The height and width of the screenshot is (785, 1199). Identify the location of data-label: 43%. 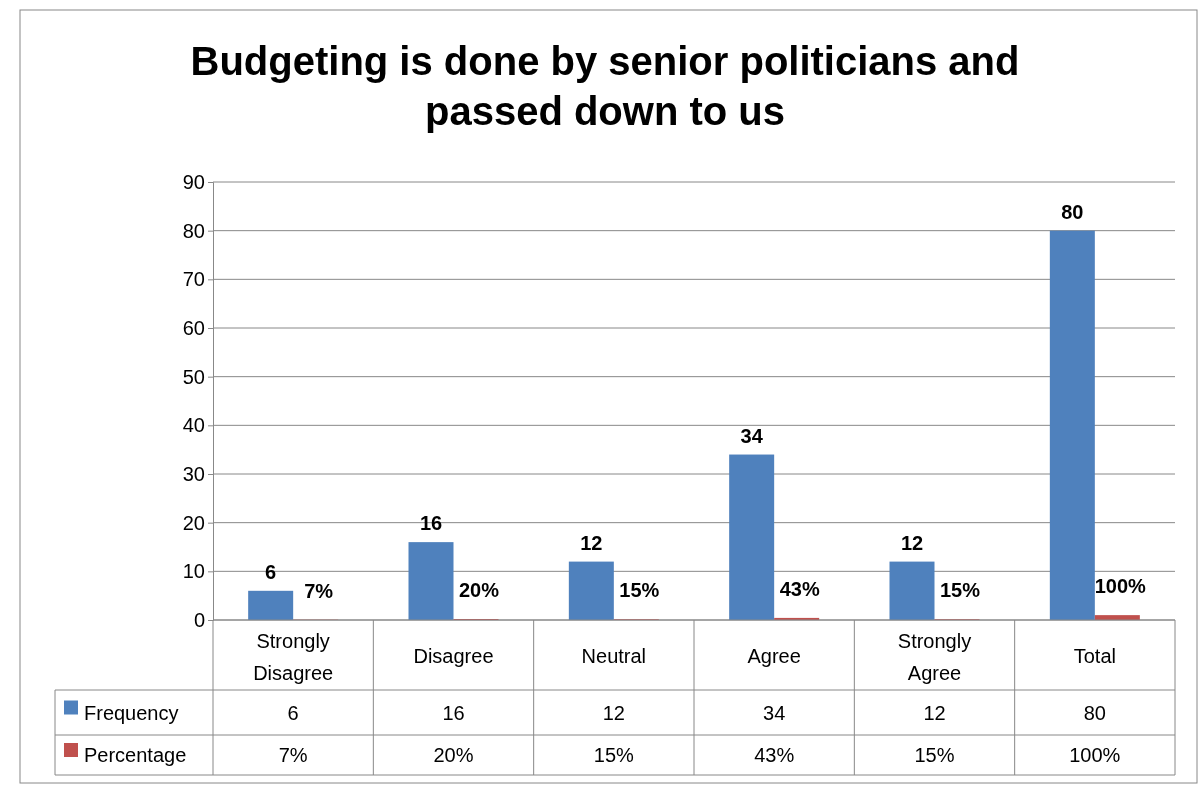
(774, 755).